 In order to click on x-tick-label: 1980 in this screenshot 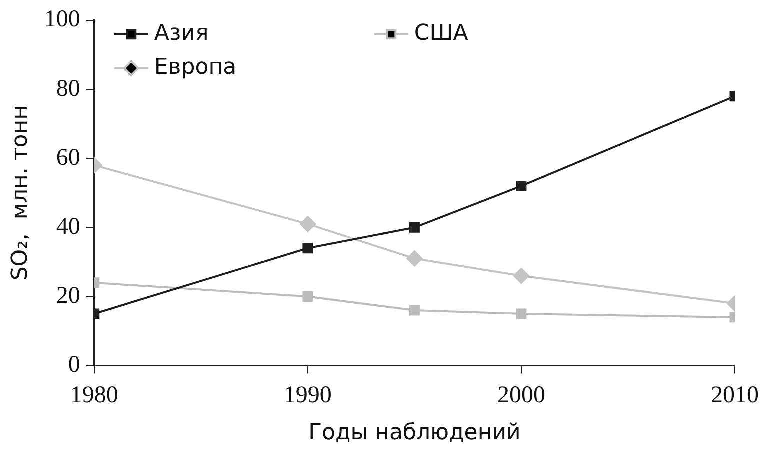, I will do `click(94, 395)`.